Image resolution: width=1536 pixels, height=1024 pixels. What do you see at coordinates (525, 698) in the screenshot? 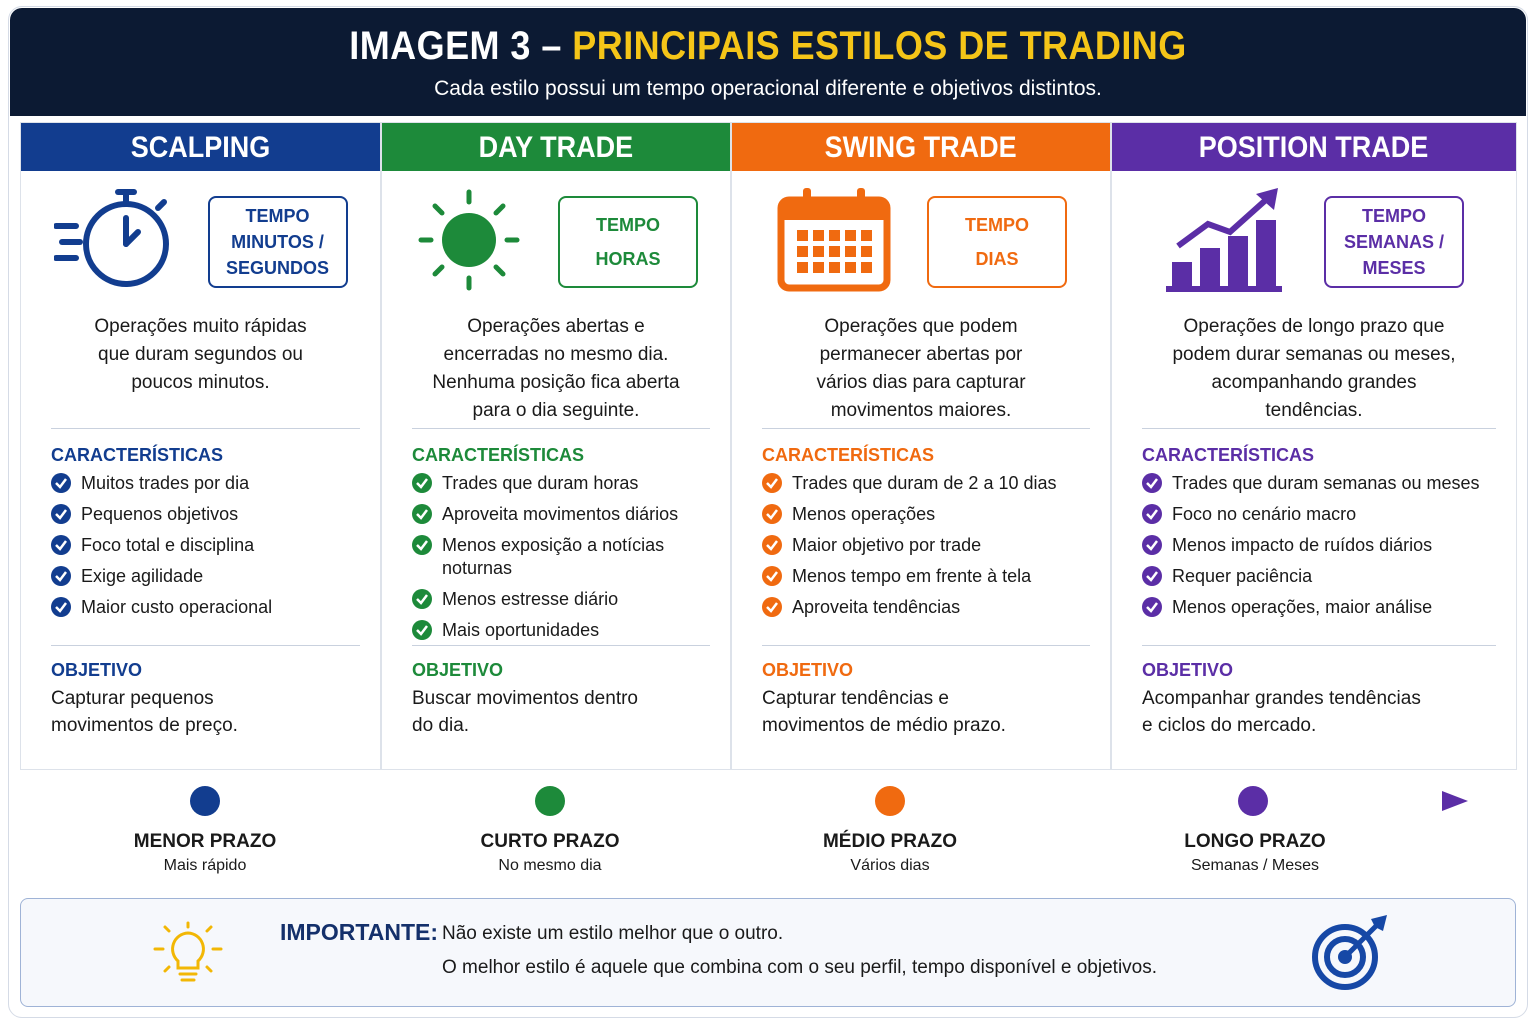
I see `objective-line: Buscar movimentos dentro` at bounding box center [525, 698].